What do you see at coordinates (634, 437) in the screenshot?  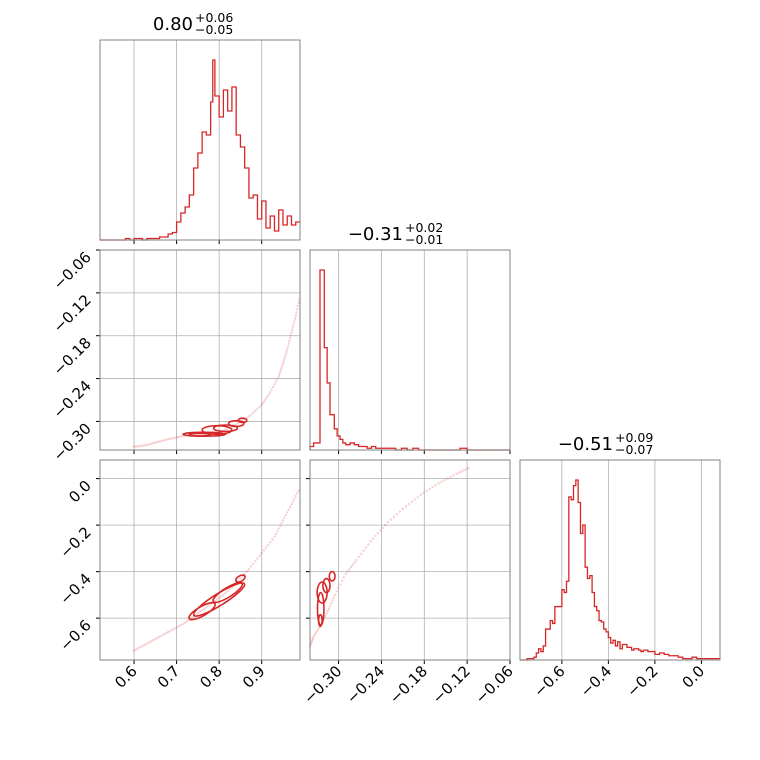 I see `hist-2-title-upper: +0.09` at bounding box center [634, 437].